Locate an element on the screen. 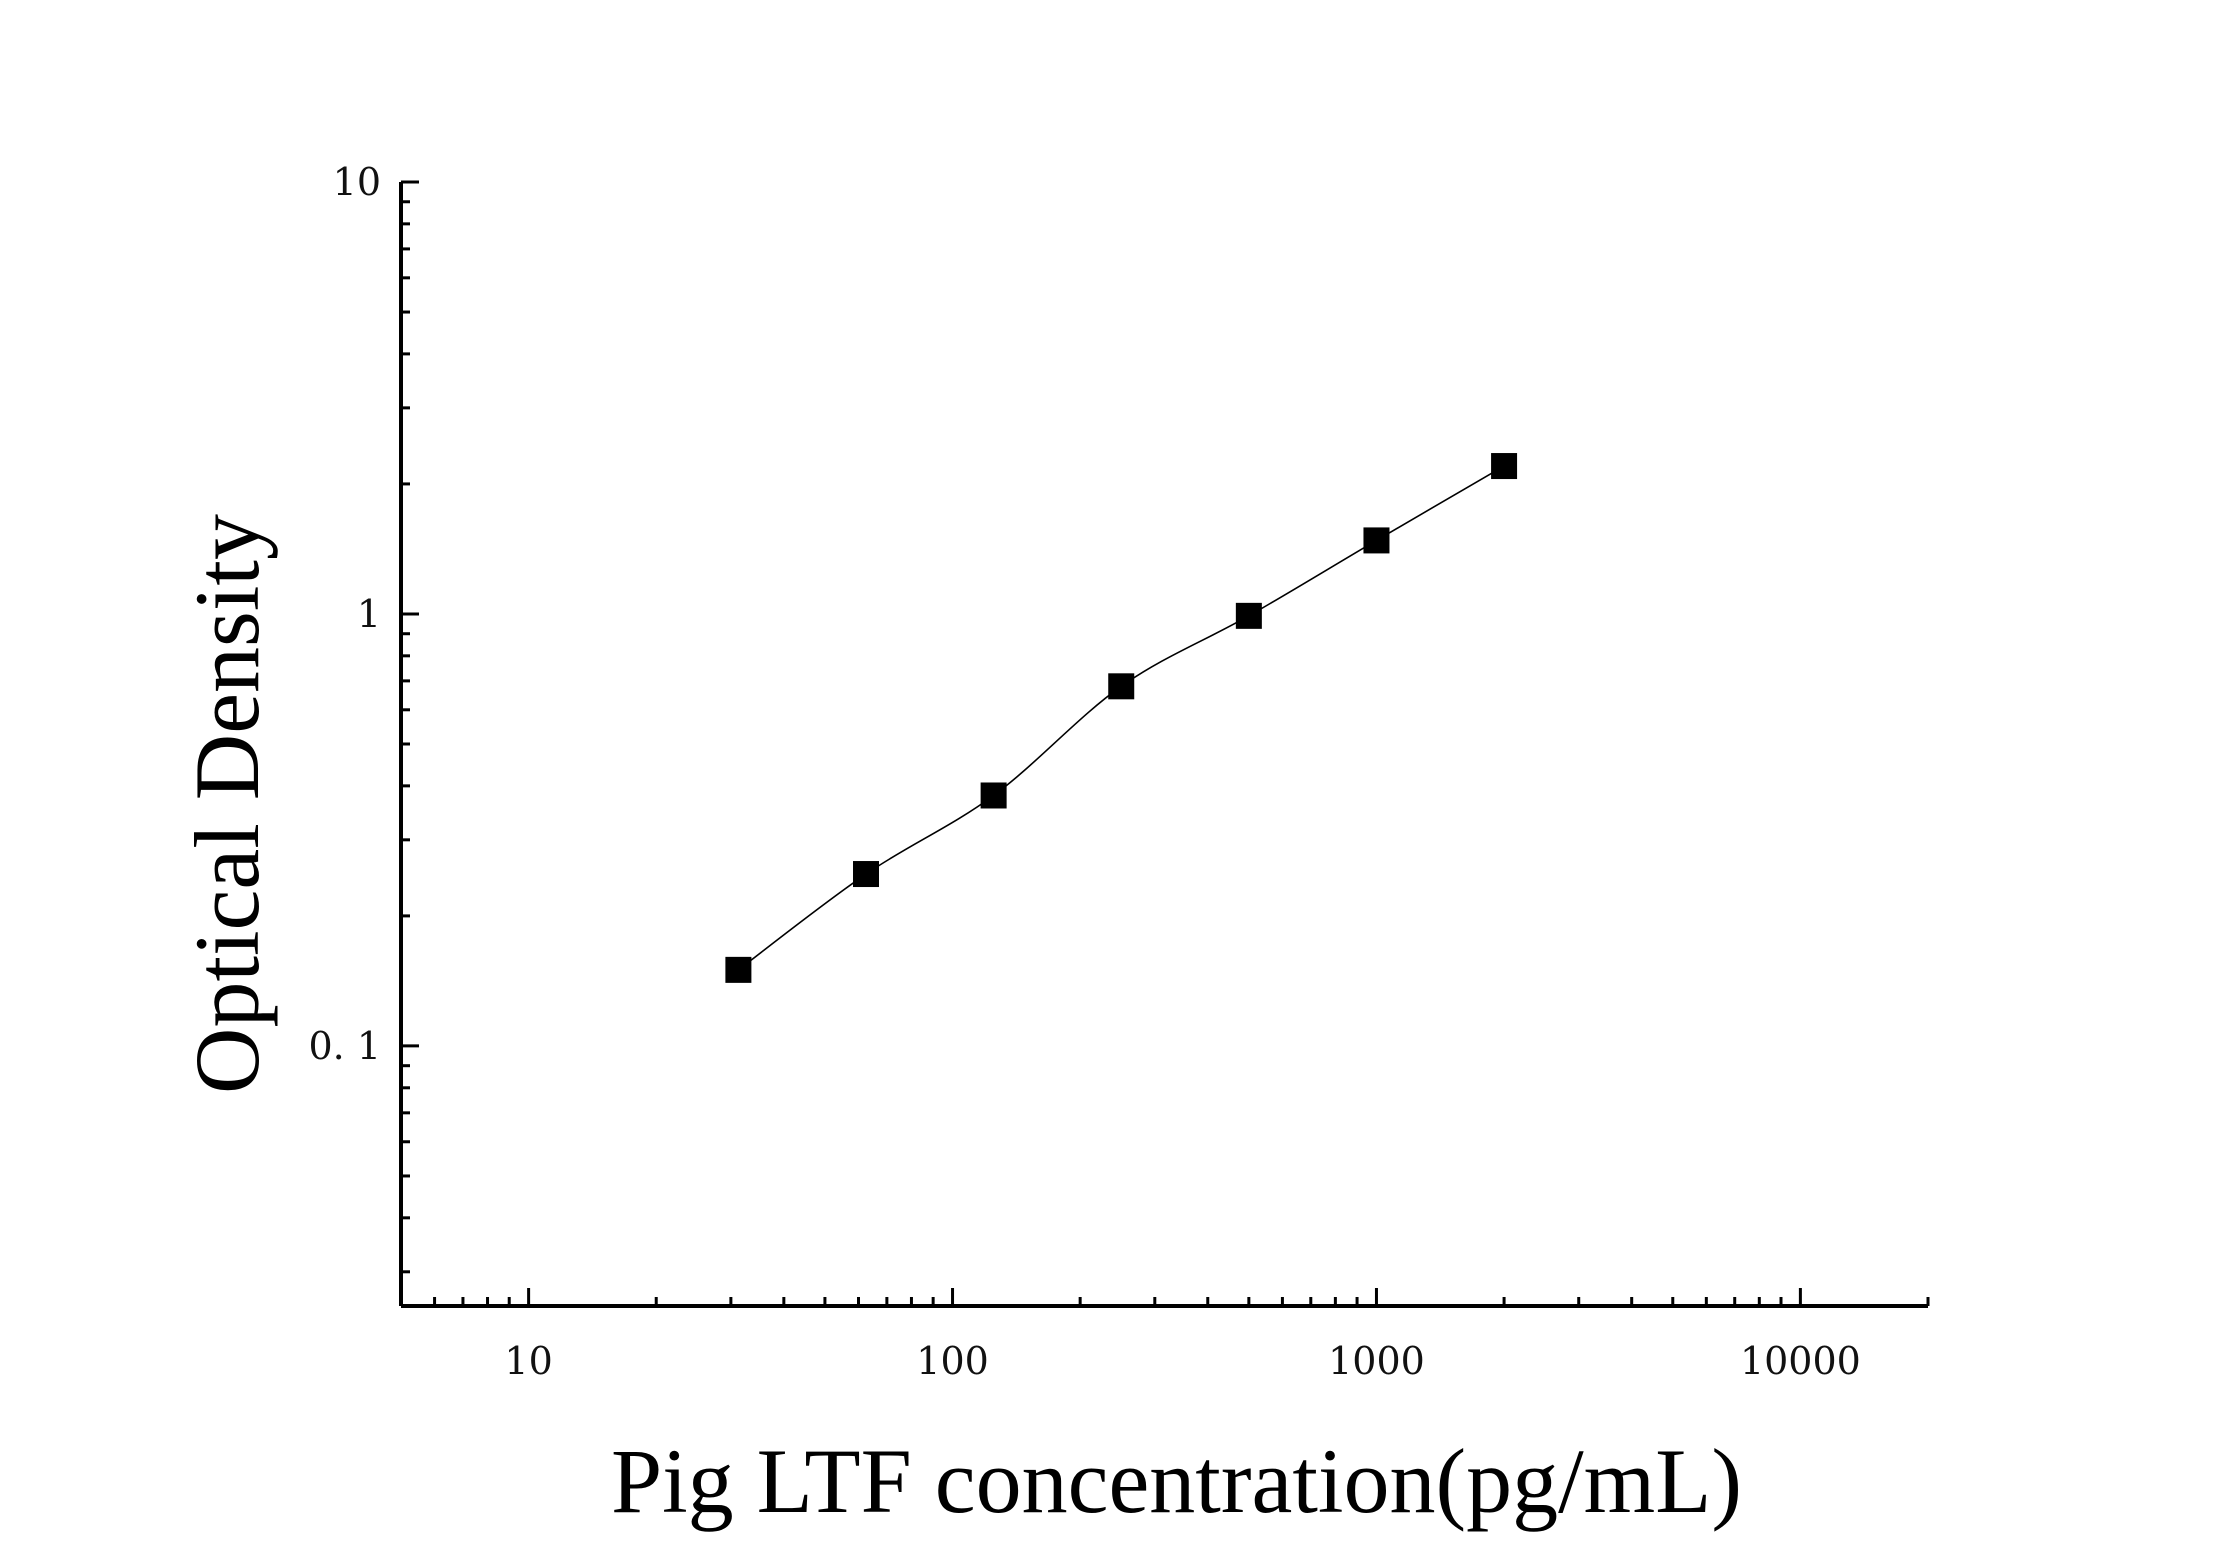 The width and height of the screenshot is (2231, 1559). y-tick-label: 0. 1 is located at coordinates (344, 1046).